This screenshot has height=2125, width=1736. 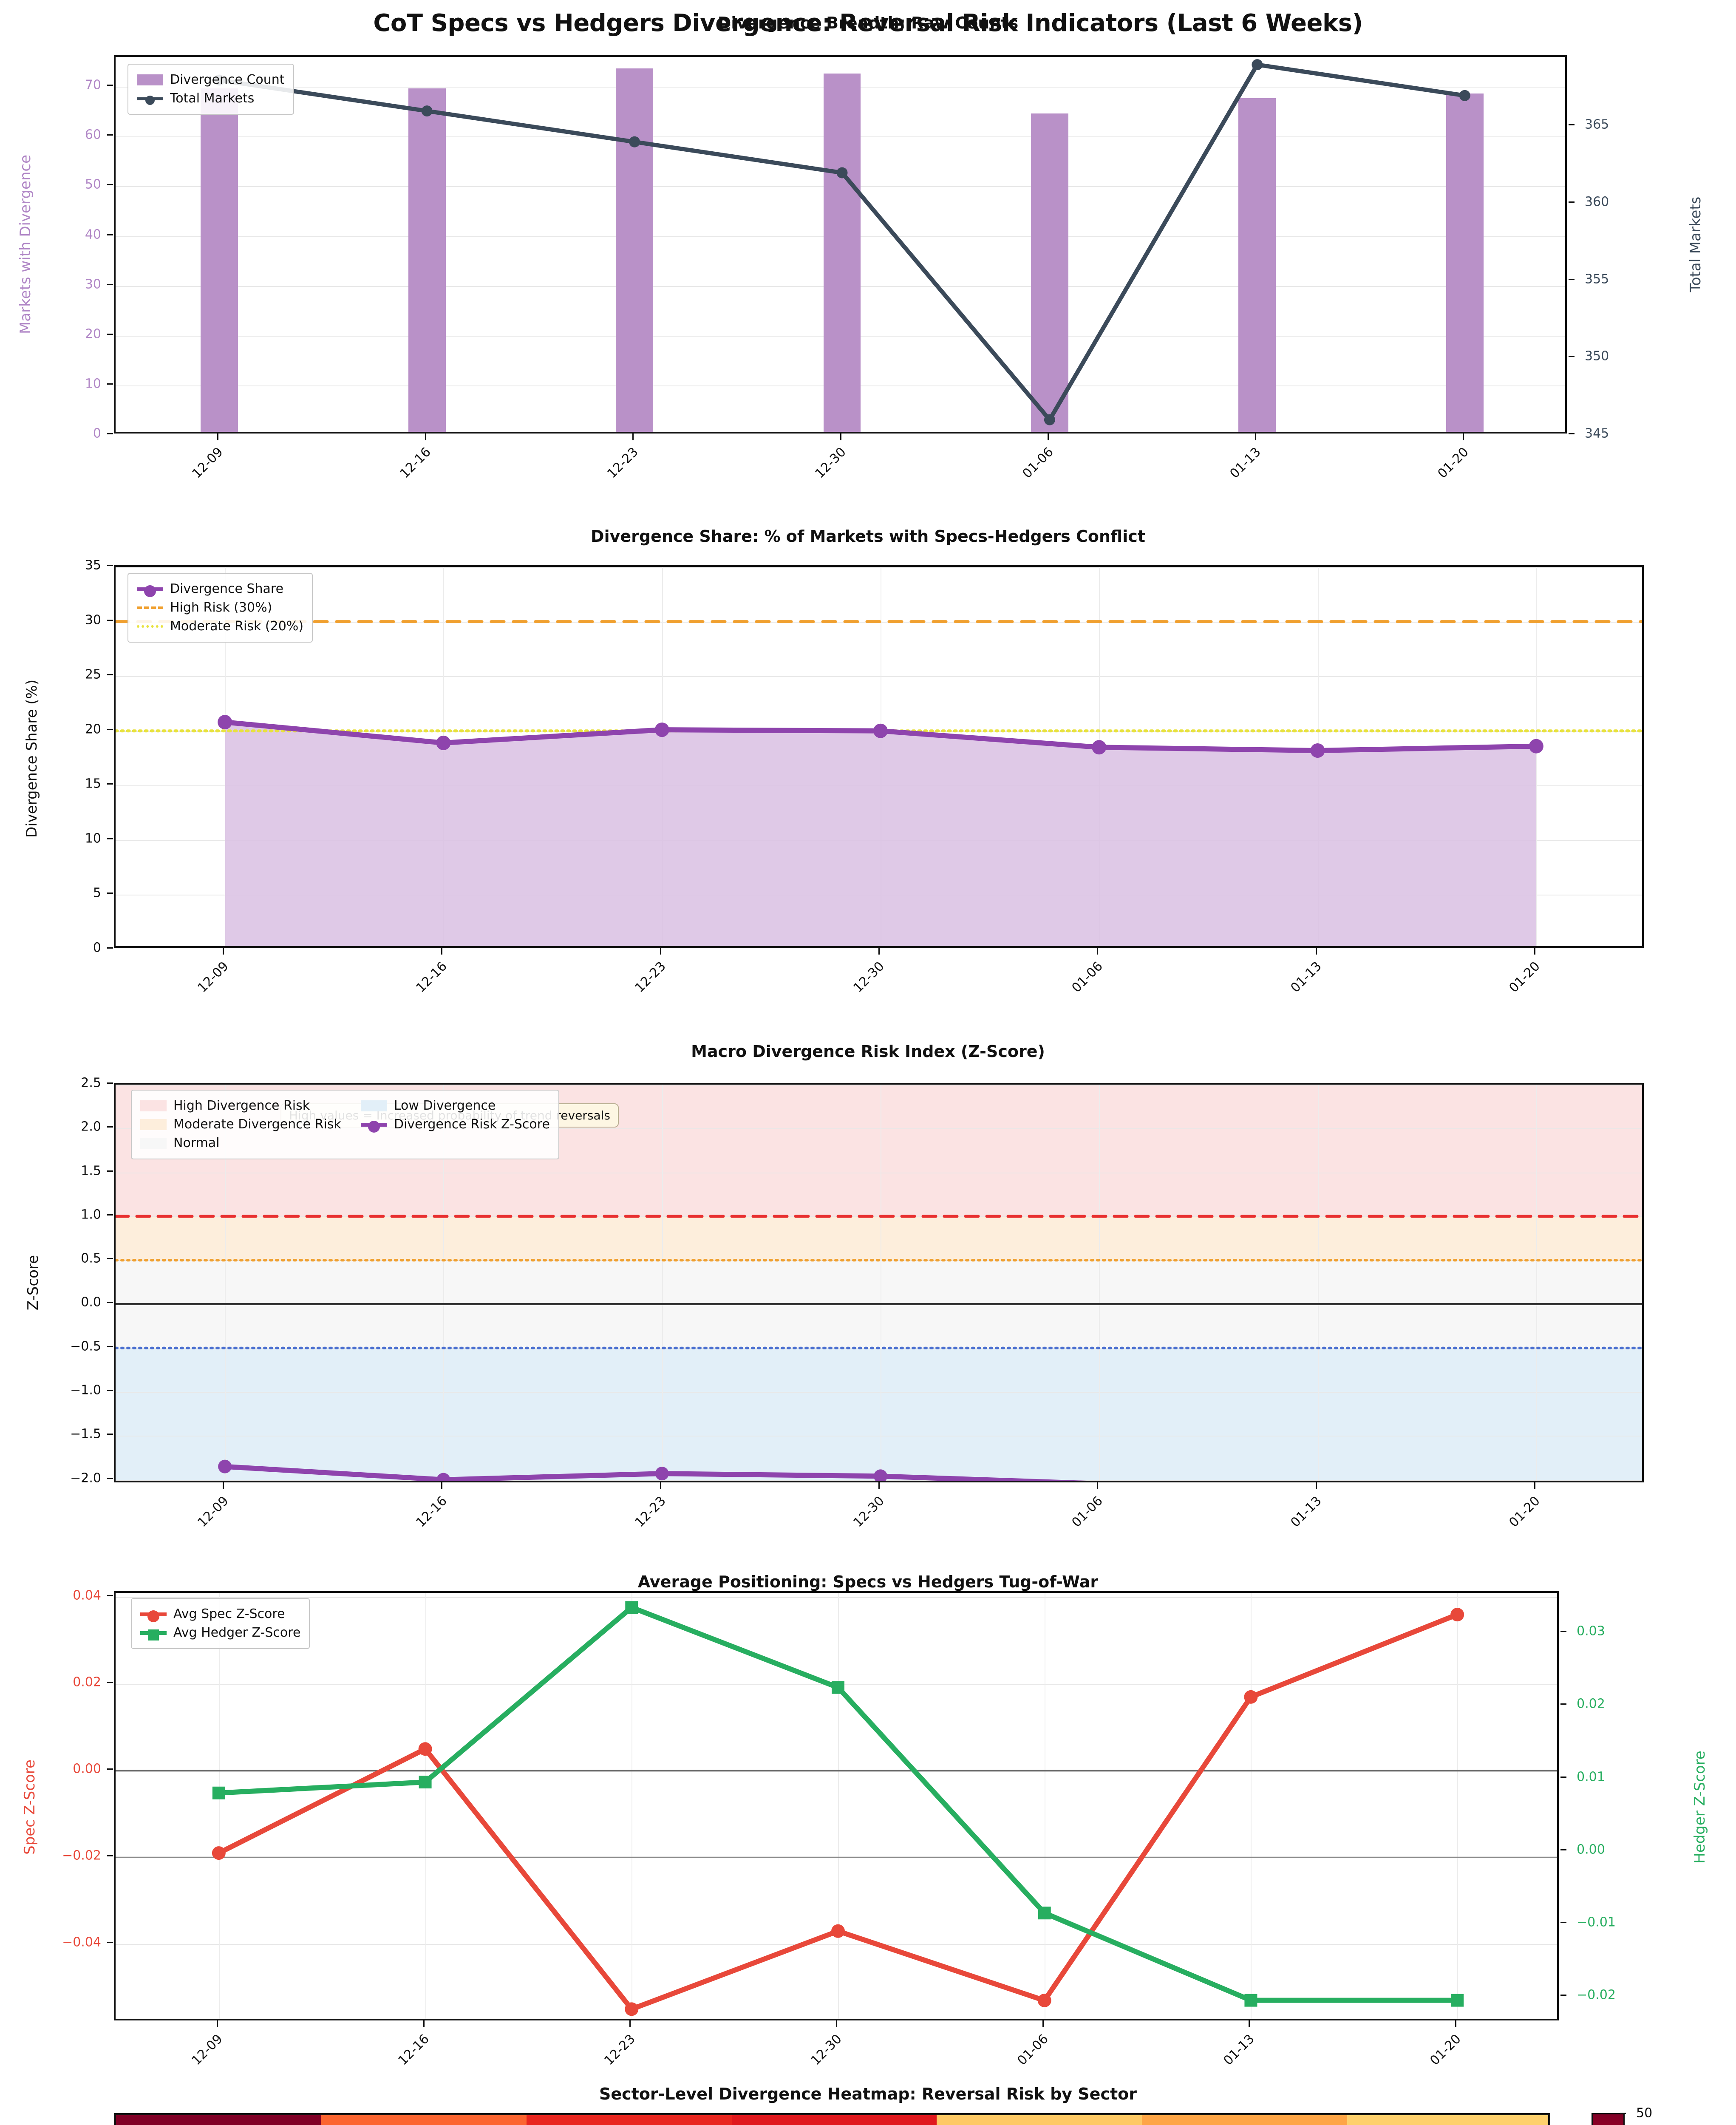 What do you see at coordinates (1306, 977) in the screenshot?
I see `x-axis-tick-label: 01-13` at bounding box center [1306, 977].